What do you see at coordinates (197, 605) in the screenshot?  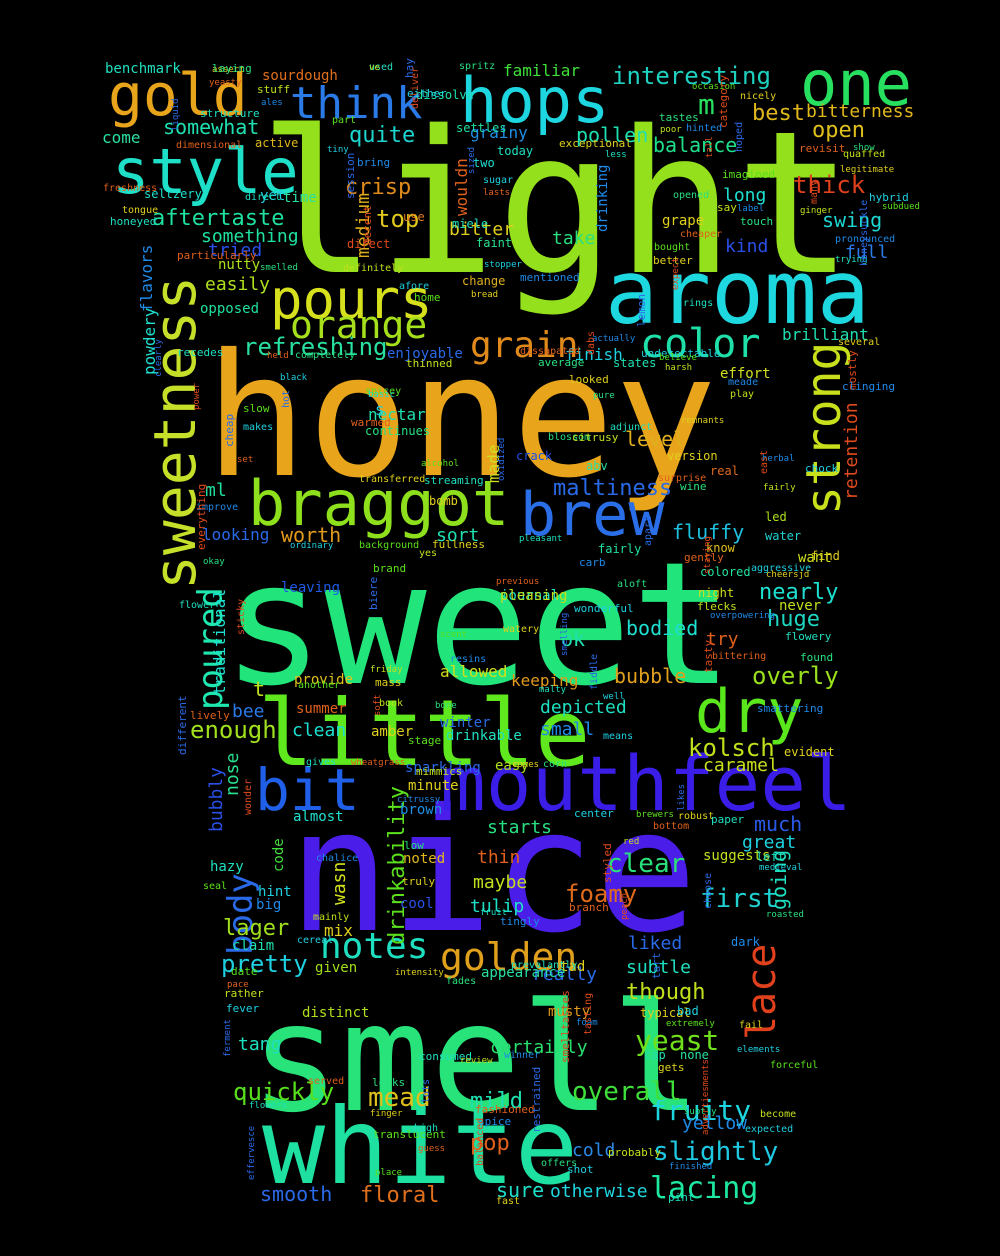 I see `word-flower: flower` at bounding box center [197, 605].